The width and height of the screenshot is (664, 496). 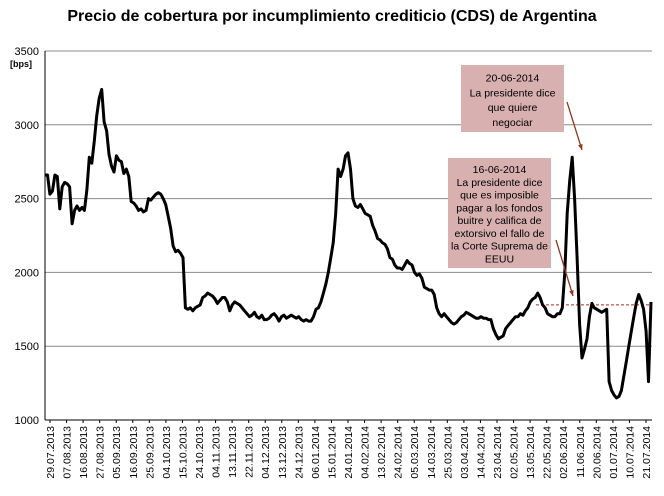 What do you see at coordinates (200, 452) in the screenshot?
I see `x-tick-label: 24.10.2013` at bounding box center [200, 452].